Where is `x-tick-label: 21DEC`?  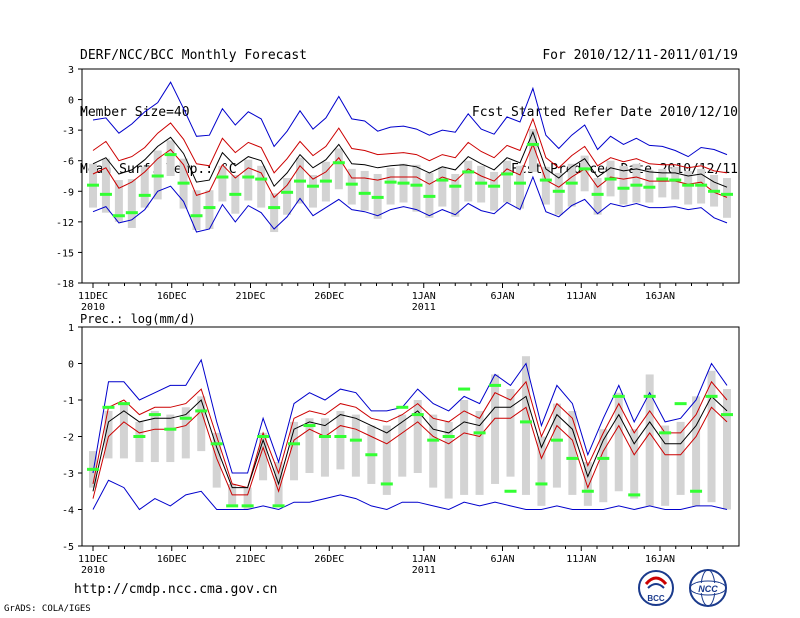
x-tick-label: 21DEC is located at coordinates (250, 559).